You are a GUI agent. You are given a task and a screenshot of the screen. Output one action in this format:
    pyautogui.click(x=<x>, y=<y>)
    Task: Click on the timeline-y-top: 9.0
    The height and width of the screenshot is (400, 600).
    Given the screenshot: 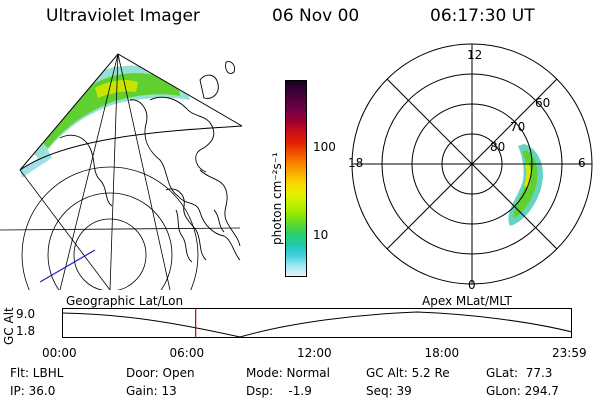 What is the action you would take?
    pyautogui.click(x=26, y=314)
    